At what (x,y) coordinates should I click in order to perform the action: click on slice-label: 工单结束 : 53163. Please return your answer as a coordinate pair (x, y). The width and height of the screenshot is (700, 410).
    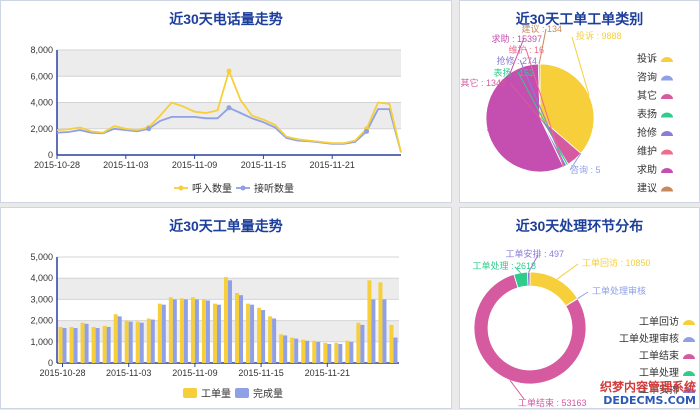
    Looking at the image, I should click on (552, 402).